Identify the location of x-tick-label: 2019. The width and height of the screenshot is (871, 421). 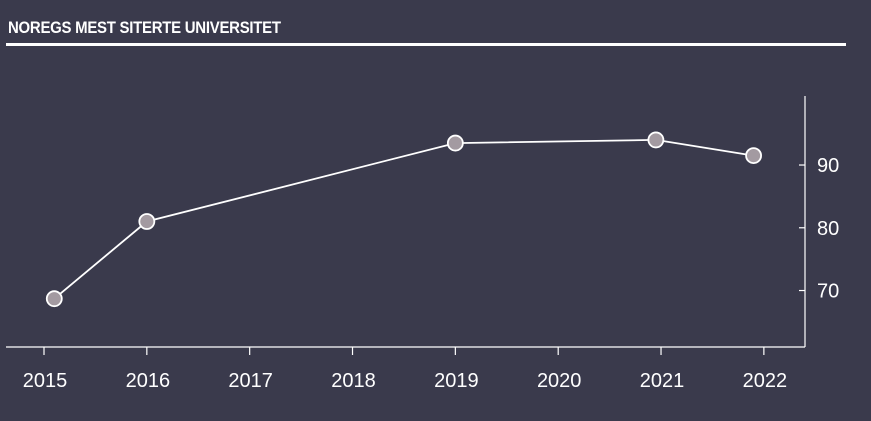
(456, 381).